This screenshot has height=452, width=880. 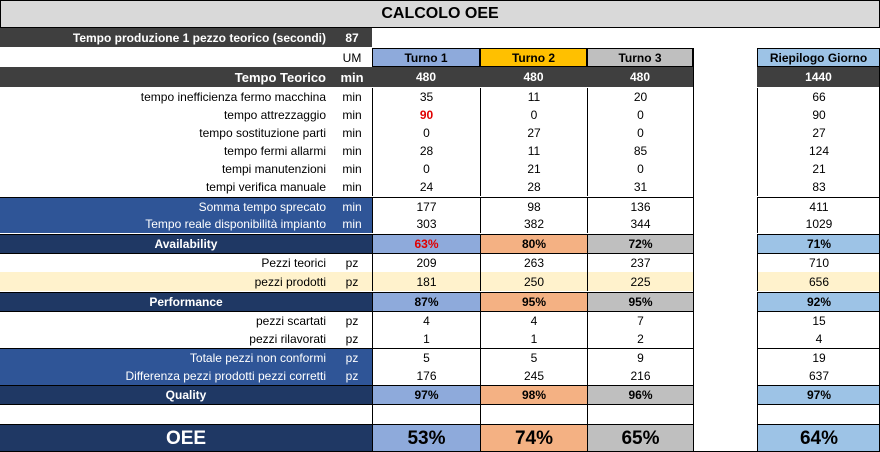 I want to click on performance-t3: 95%, so click(x=640, y=302).